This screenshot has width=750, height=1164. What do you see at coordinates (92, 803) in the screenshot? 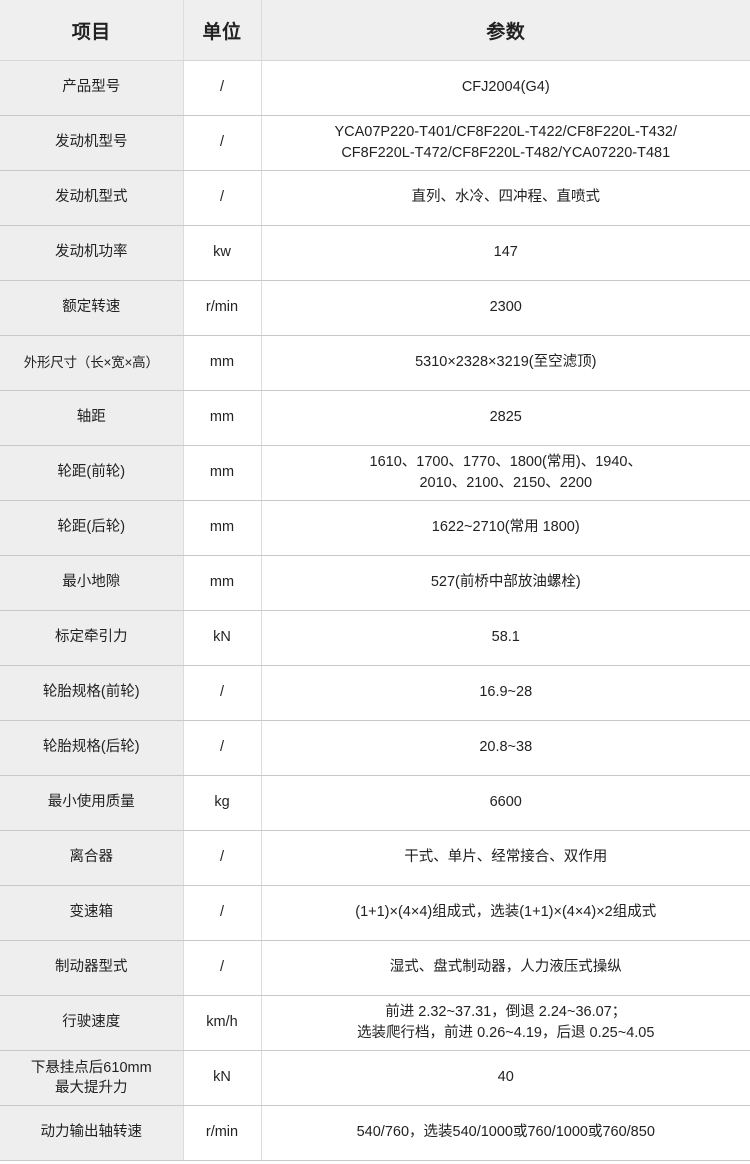
I see `row-item-label: 最小使用质量` at bounding box center [92, 803].